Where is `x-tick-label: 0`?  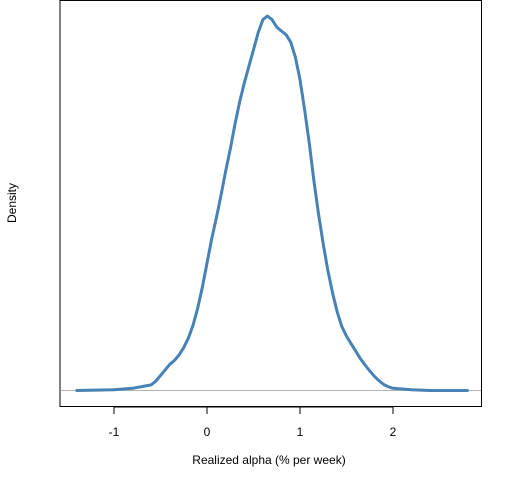 x-tick-label: 0 is located at coordinates (207, 432).